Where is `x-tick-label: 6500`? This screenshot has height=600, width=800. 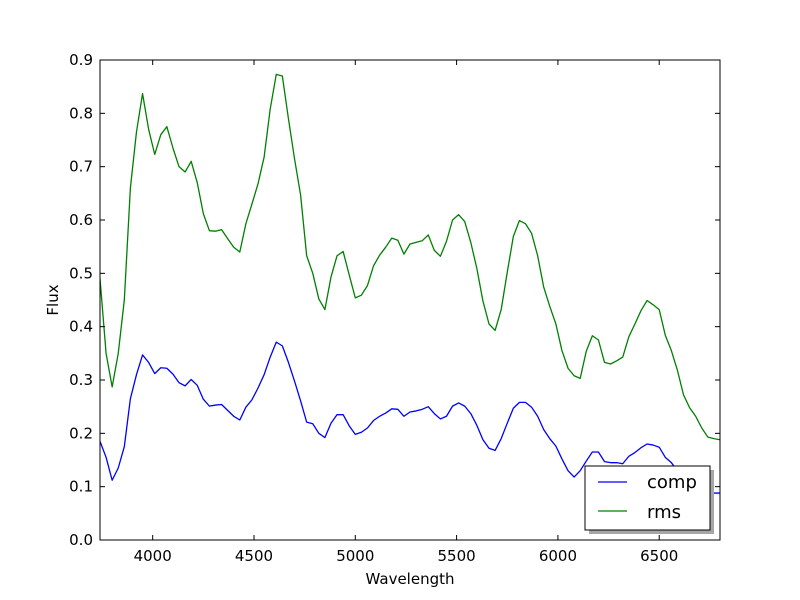 x-tick-label: 6500 is located at coordinates (659, 556).